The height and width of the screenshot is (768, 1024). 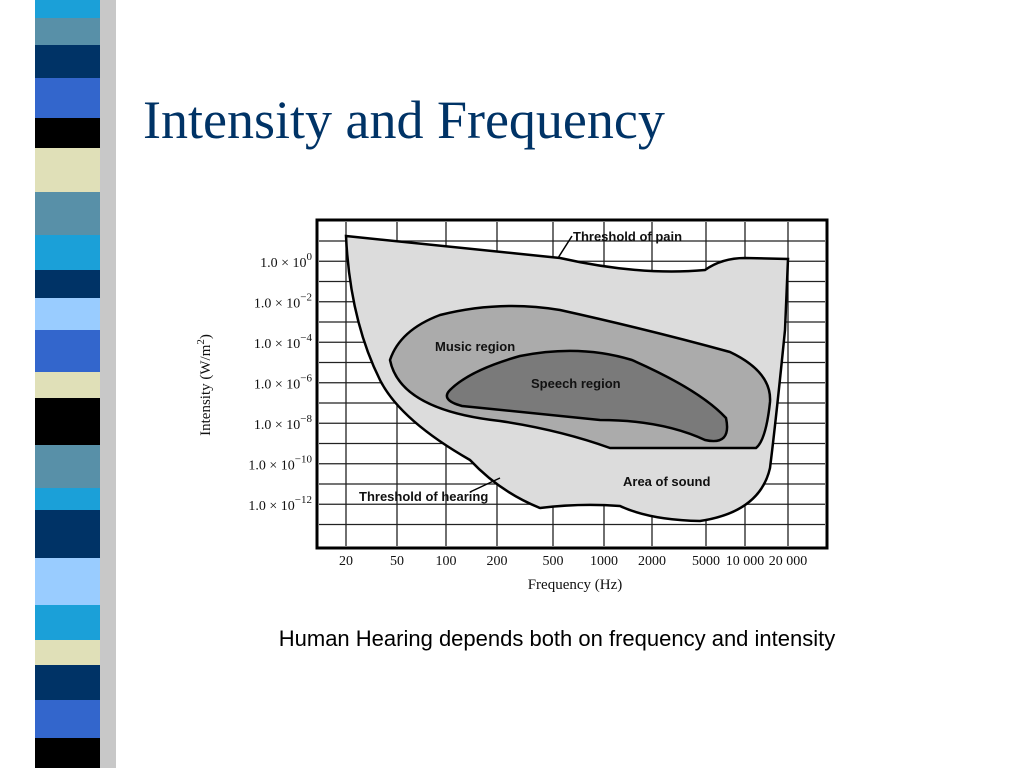 What do you see at coordinates (745, 561) in the screenshot?
I see `x-tick-label: 10 000` at bounding box center [745, 561].